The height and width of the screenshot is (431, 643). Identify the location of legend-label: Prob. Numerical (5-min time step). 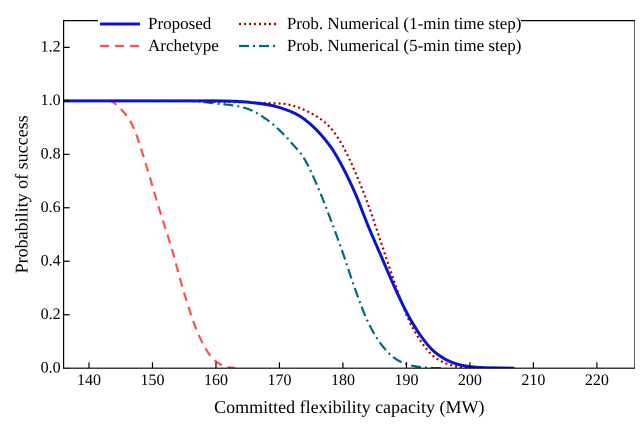
(404, 46).